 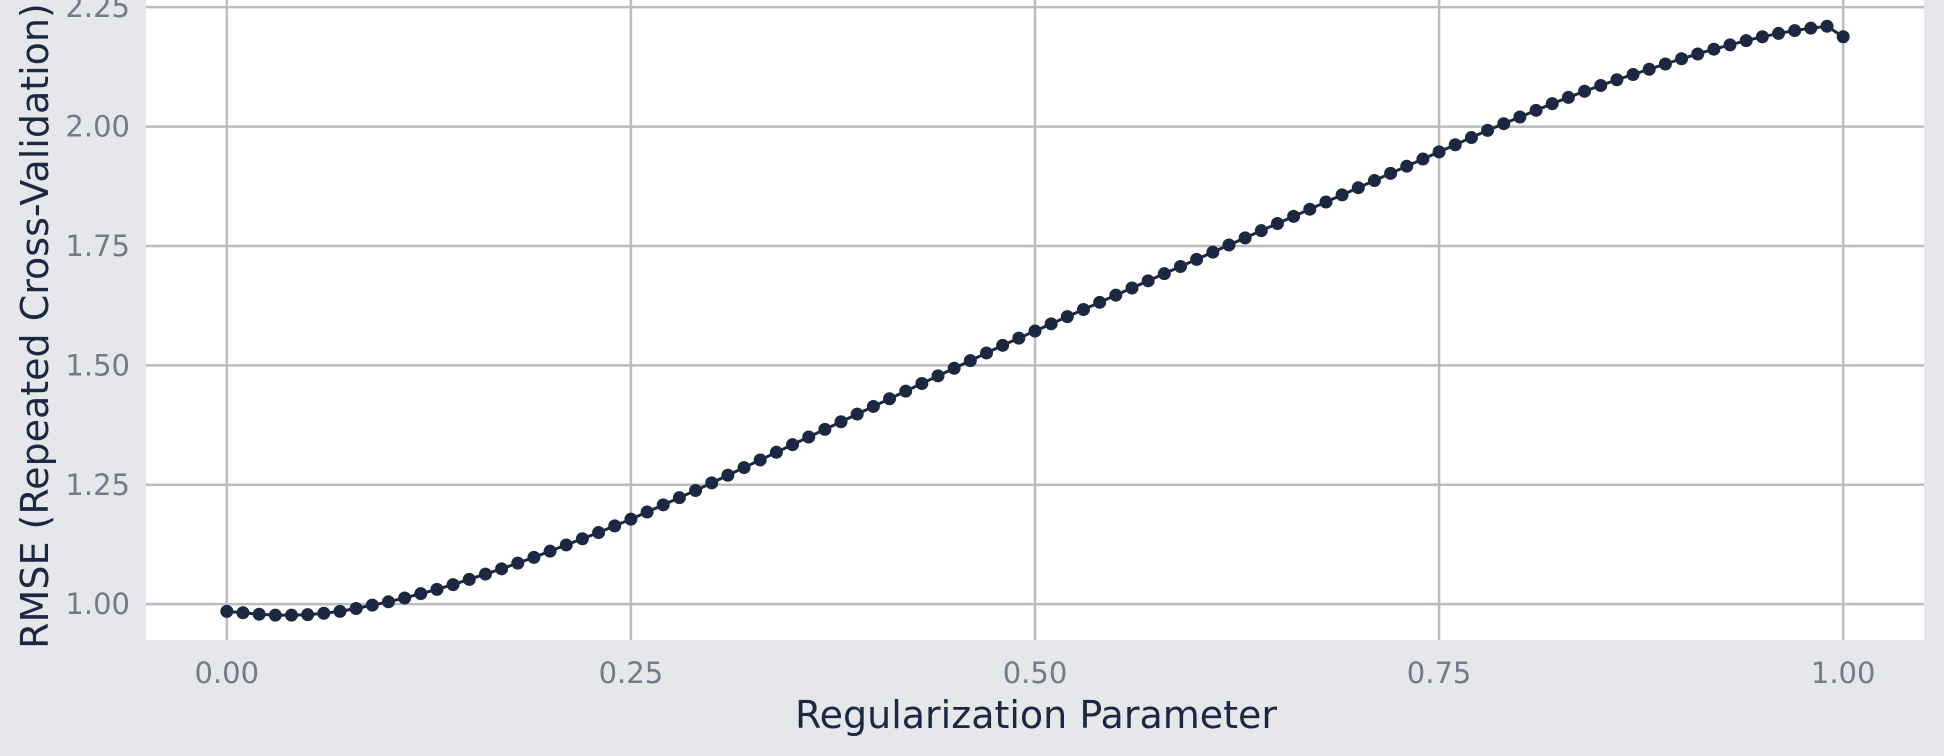 I want to click on y-tick-label: 1.00, so click(x=97, y=604).